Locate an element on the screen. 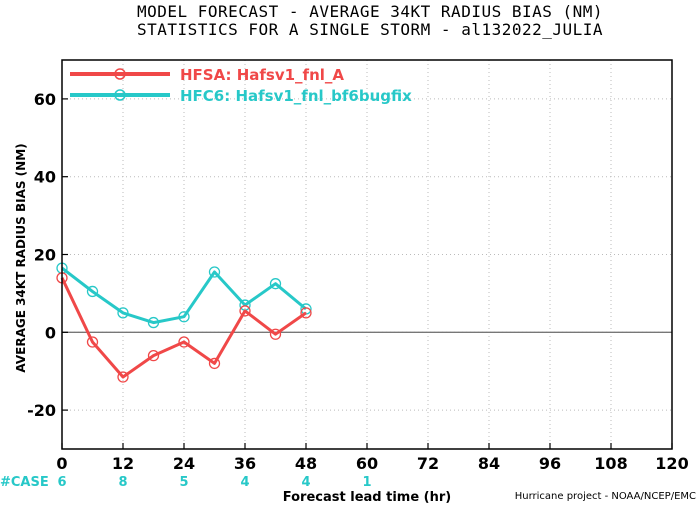 The height and width of the screenshot is (506, 700). y-tick-label: -20 is located at coordinates (41, 410).